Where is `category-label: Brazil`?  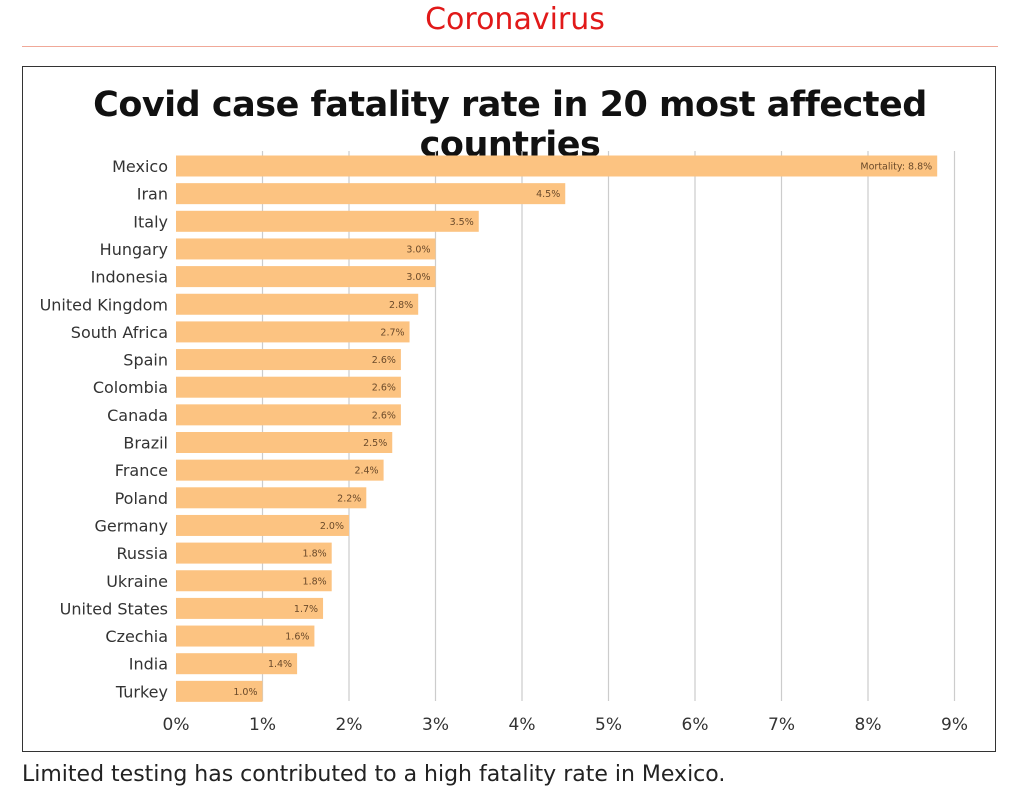 category-label: Brazil is located at coordinates (145, 443).